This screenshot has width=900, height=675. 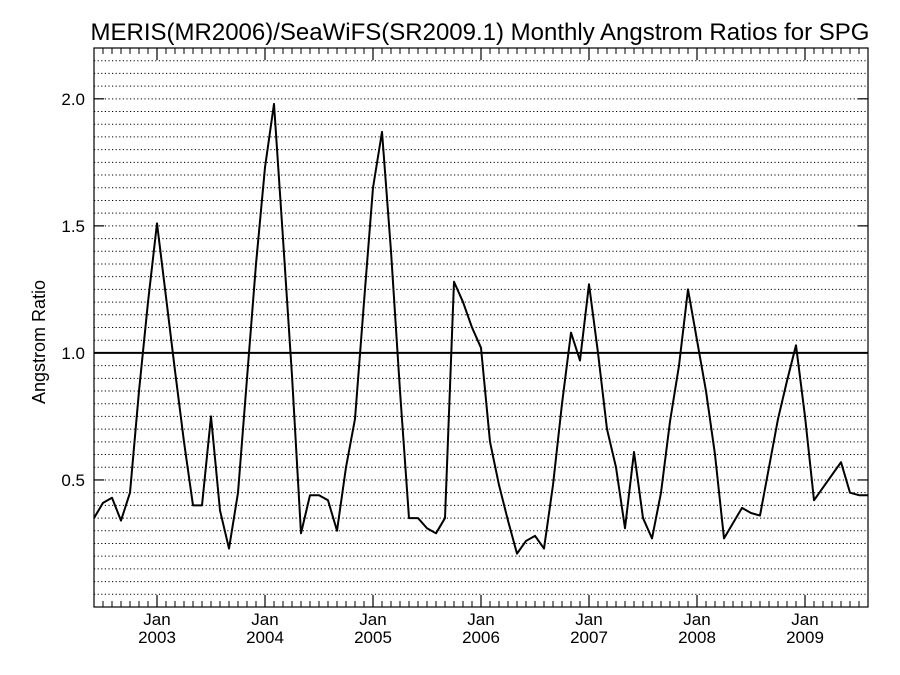 I want to click on x-tick-label-year: 2009, so click(x=805, y=637).